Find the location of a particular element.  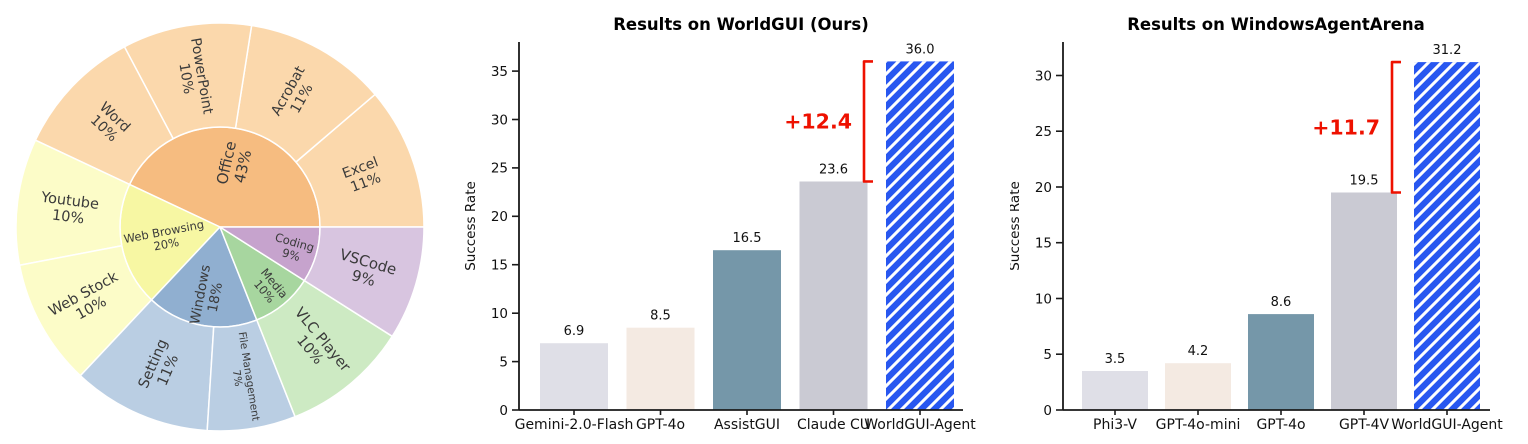

sunburst-label-windows: Windows18% is located at coordinates (208, 295).